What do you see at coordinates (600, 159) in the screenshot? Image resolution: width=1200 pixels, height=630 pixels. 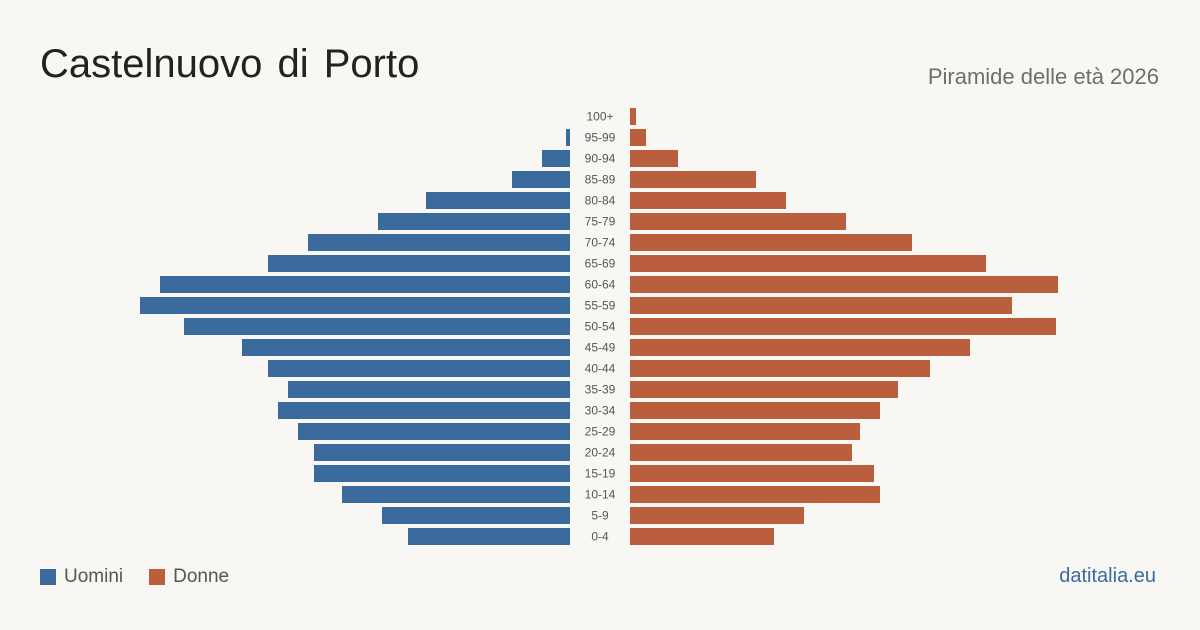 I see `age-group-label: 90-94` at bounding box center [600, 159].